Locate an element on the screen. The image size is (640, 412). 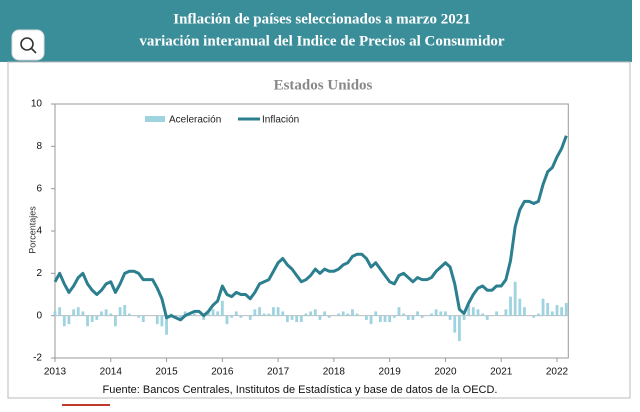
header-band is located at coordinates (316, 31).